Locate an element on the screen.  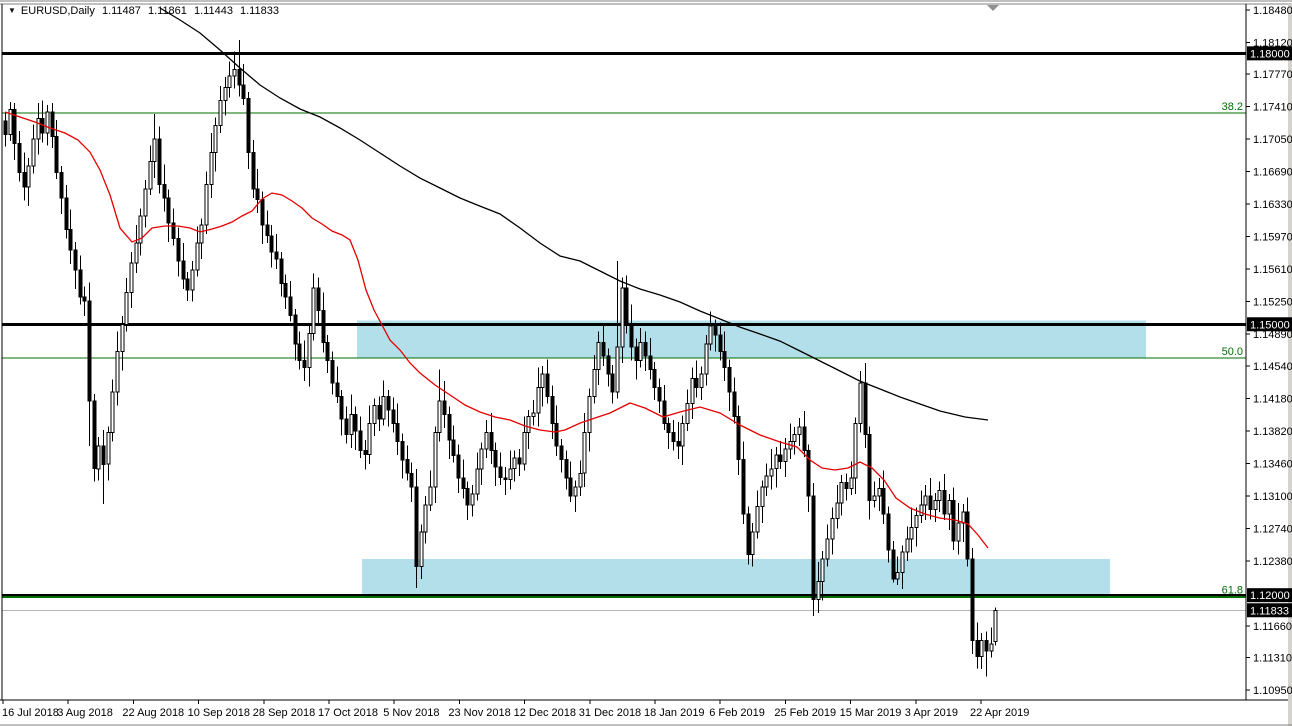
price-label-box-text: 1.15000 is located at coordinates (1270, 325).